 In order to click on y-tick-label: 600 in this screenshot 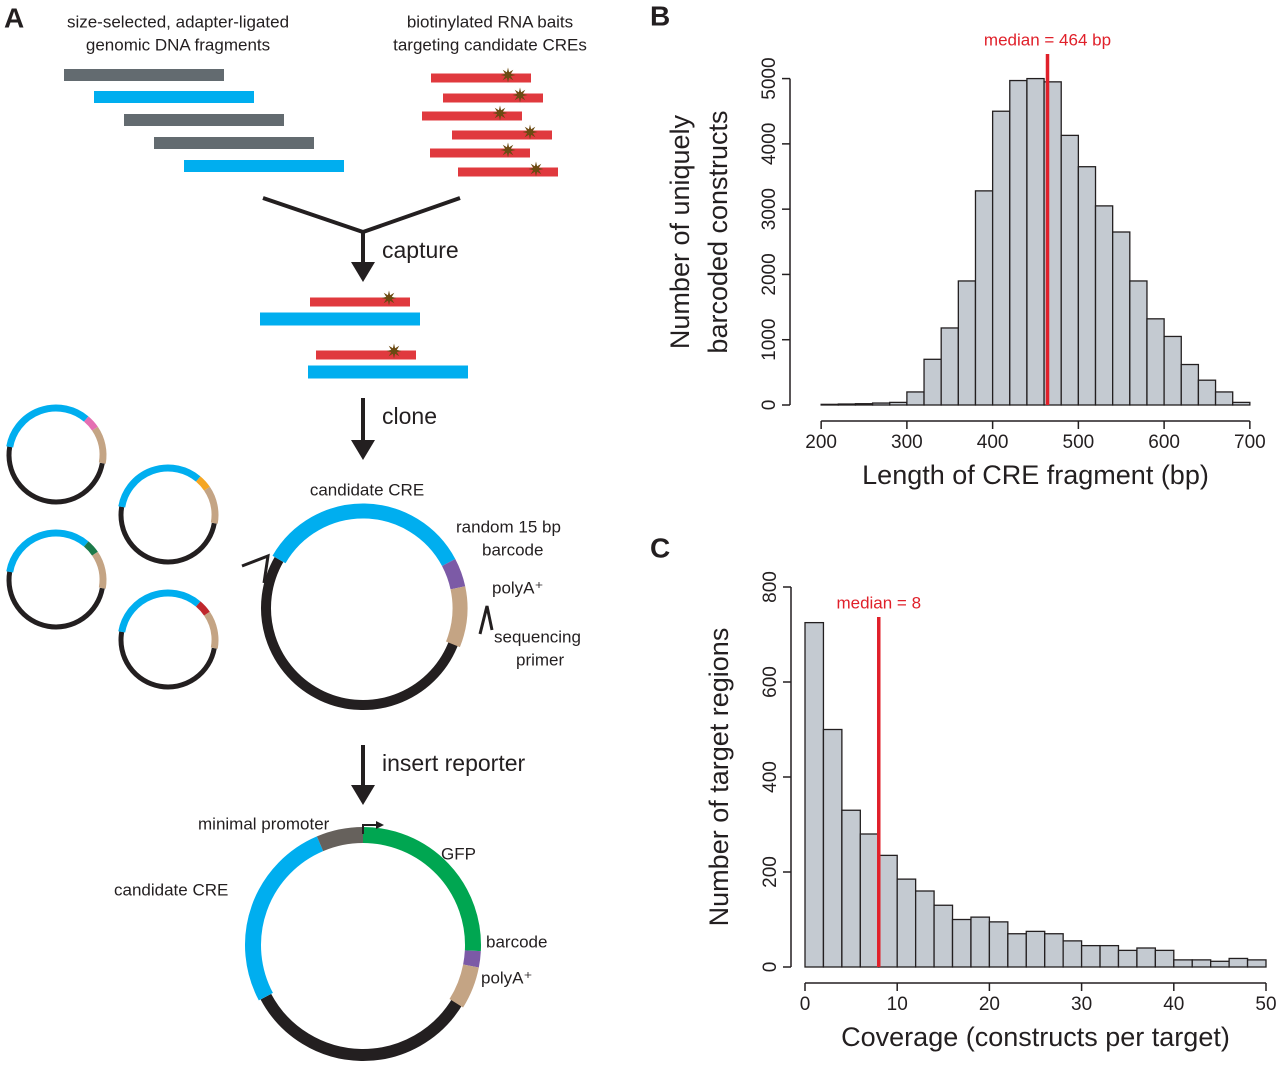, I will do `click(770, 682)`.